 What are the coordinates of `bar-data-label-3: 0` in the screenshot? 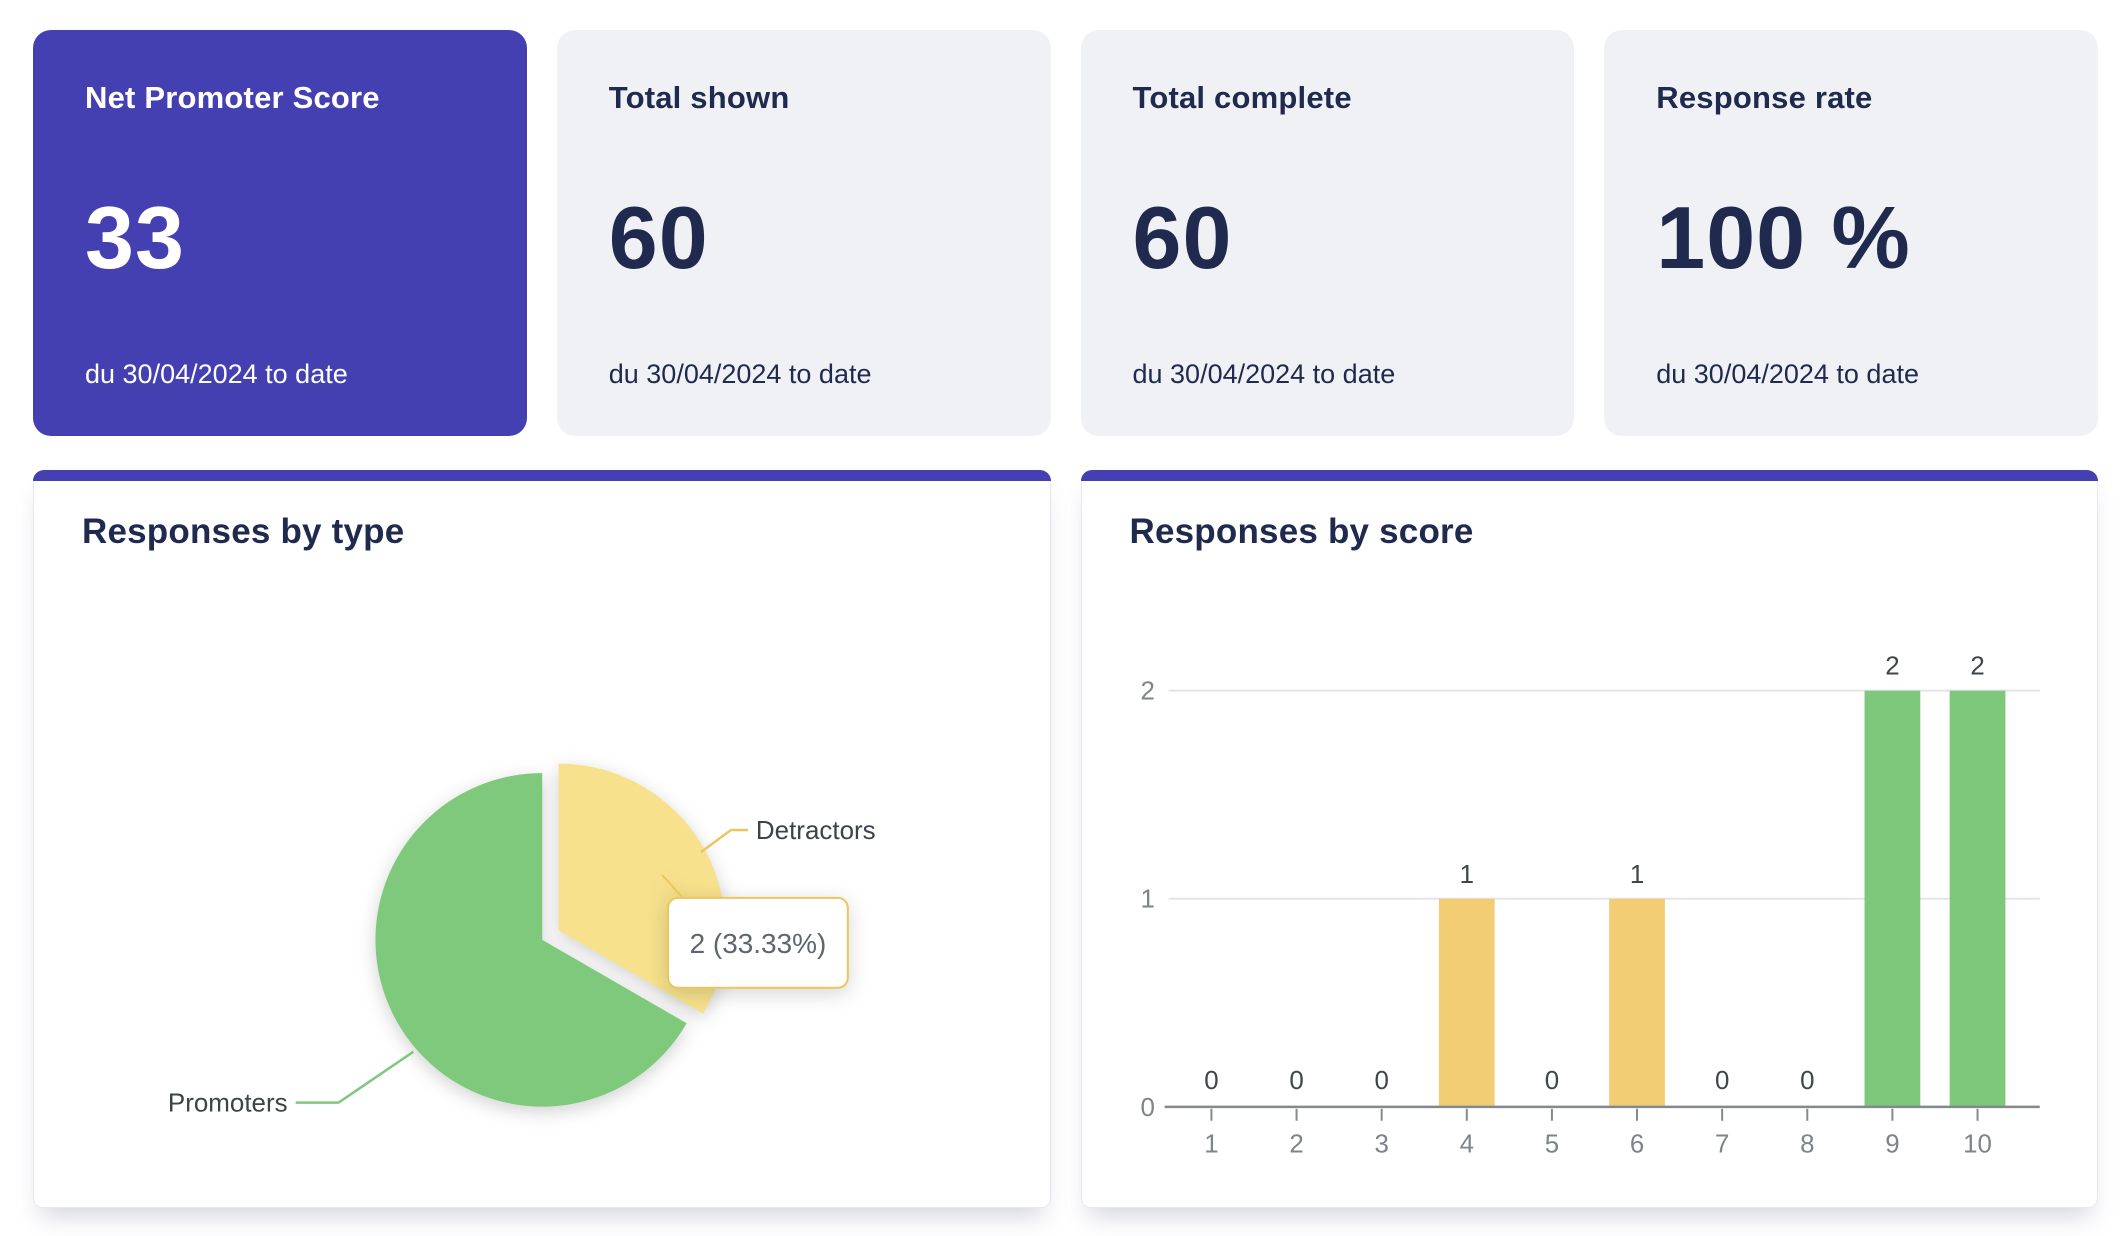 It's located at (1381, 1081).